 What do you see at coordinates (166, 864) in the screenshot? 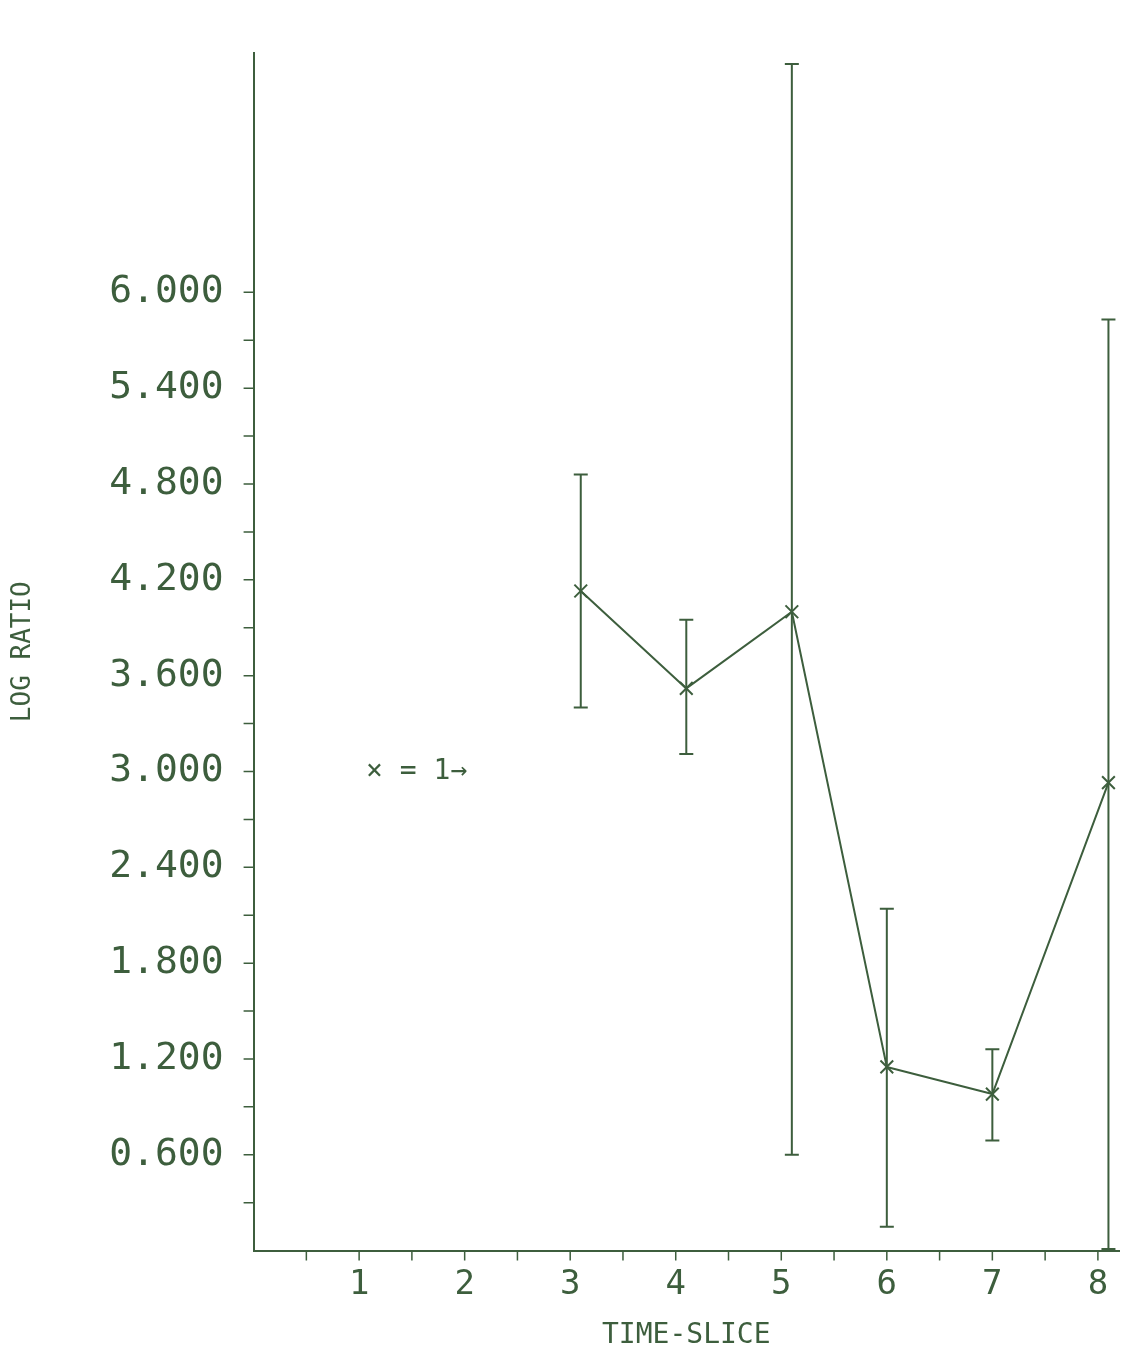
I see `y-tick-label: 2.400` at bounding box center [166, 864].